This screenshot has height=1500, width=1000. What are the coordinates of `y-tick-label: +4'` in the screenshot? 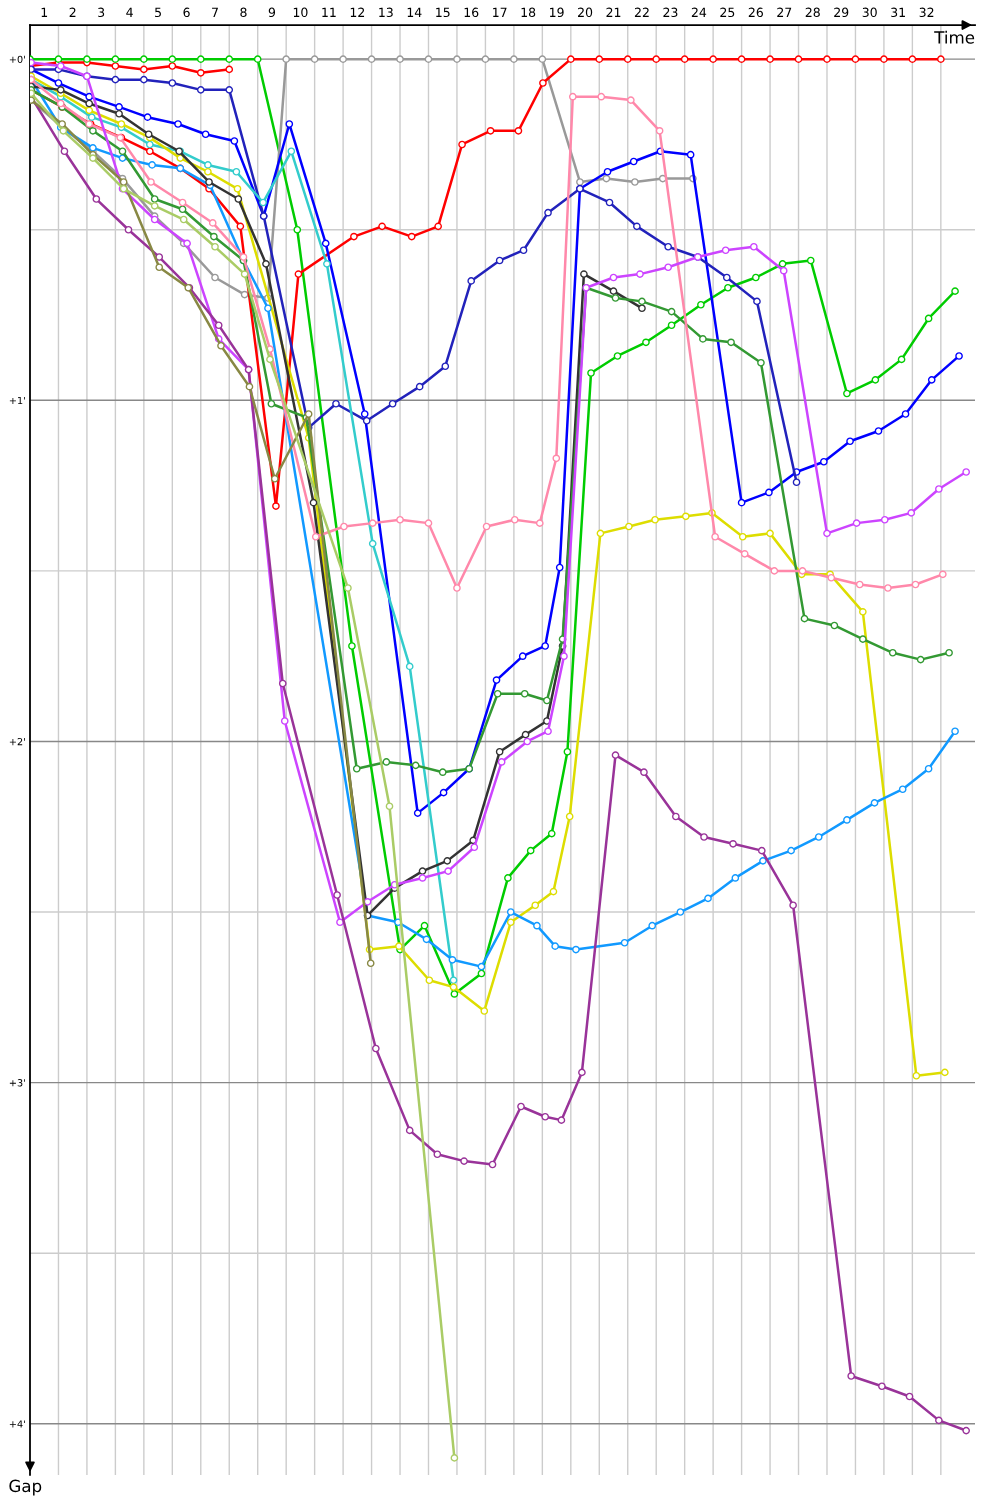 It's located at (17, 1424).